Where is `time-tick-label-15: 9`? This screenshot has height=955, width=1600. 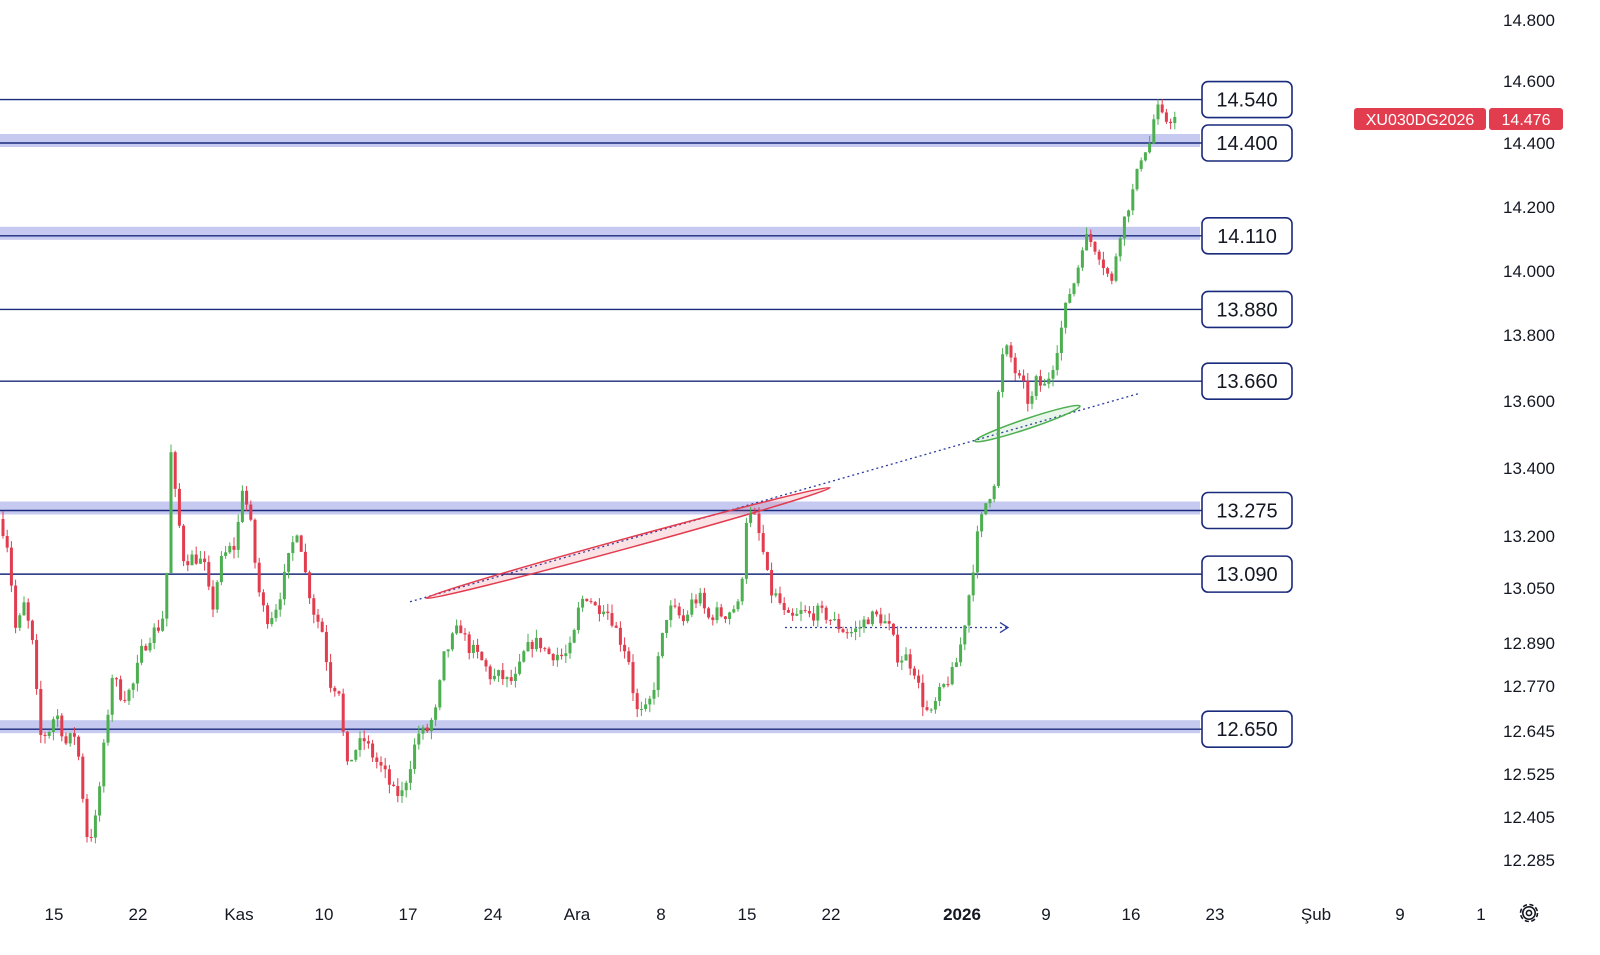
time-tick-label-15: 9 is located at coordinates (1399, 914).